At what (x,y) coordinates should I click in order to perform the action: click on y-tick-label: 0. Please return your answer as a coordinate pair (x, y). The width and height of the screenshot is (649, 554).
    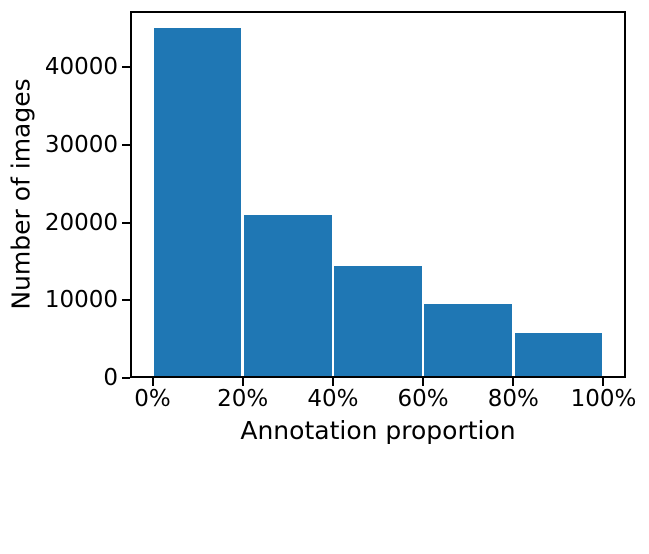
    Looking at the image, I should click on (110, 378).